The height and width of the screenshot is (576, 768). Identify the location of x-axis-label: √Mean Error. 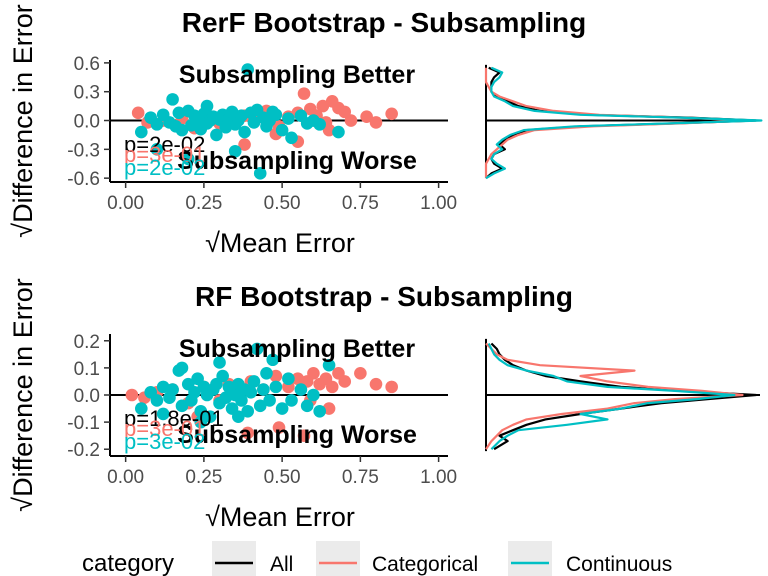
(280, 517).